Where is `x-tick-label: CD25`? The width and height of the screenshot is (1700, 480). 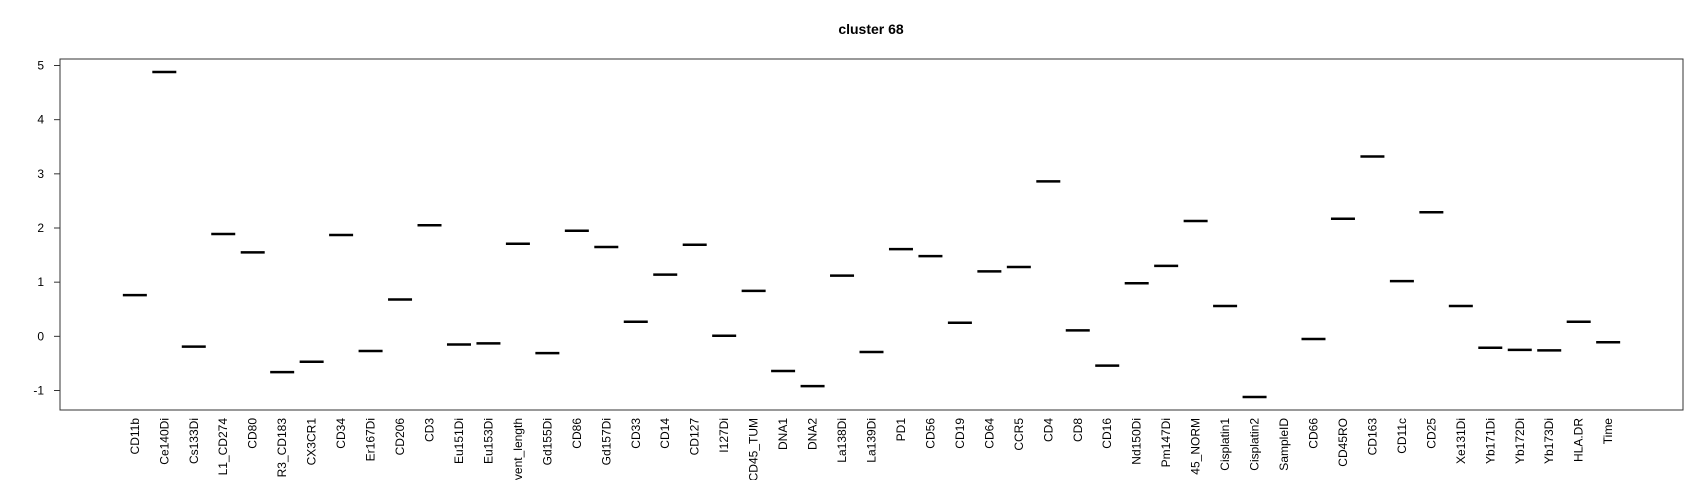 x-tick-label: CD25 is located at coordinates (1431, 433).